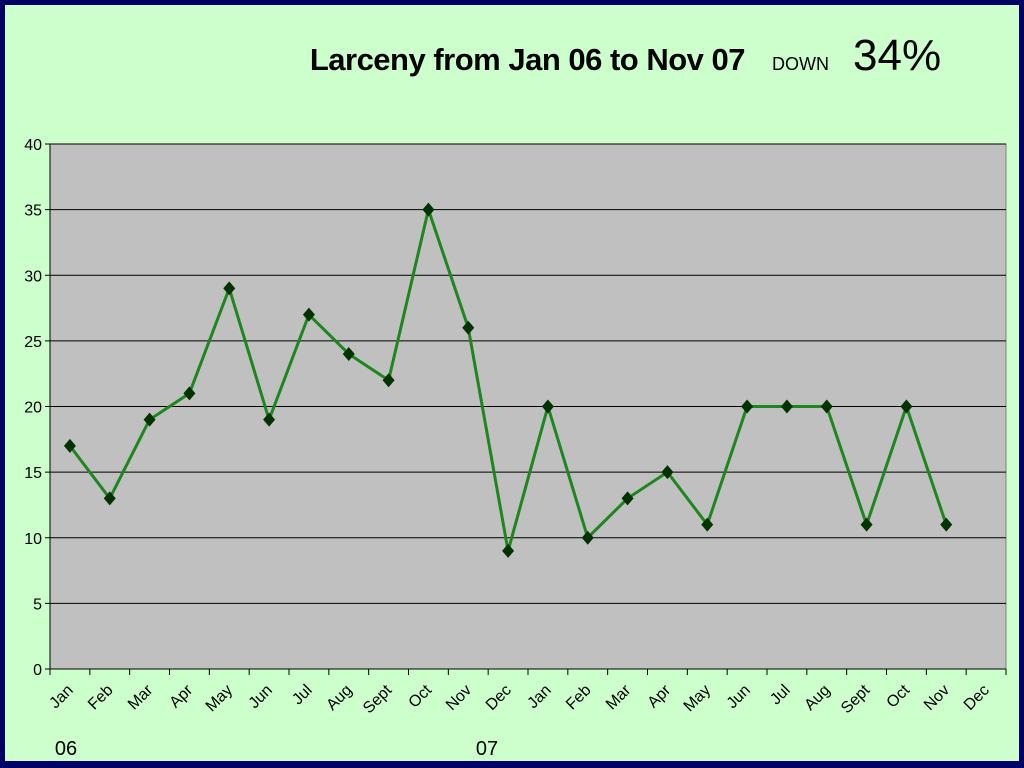 This screenshot has height=768, width=1024. Describe the element at coordinates (487, 749) in the screenshot. I see `year-label: 07` at that location.